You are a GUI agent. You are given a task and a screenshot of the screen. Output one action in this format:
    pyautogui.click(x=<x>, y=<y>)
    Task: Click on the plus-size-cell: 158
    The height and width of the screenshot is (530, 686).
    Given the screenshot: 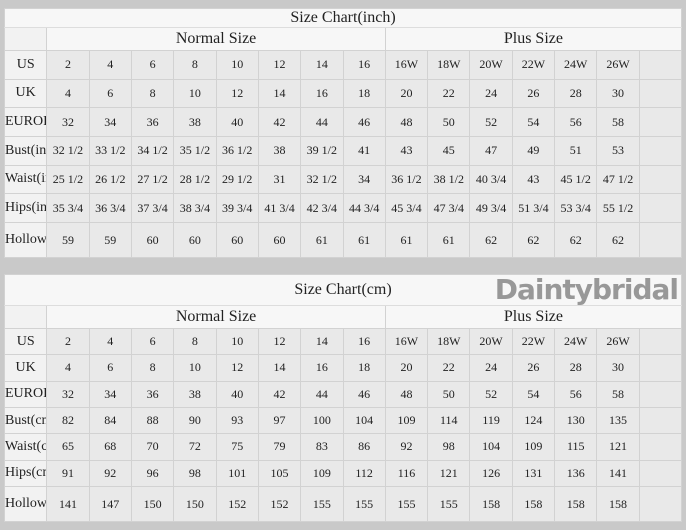 What is the action you would take?
    pyautogui.click(x=533, y=504)
    